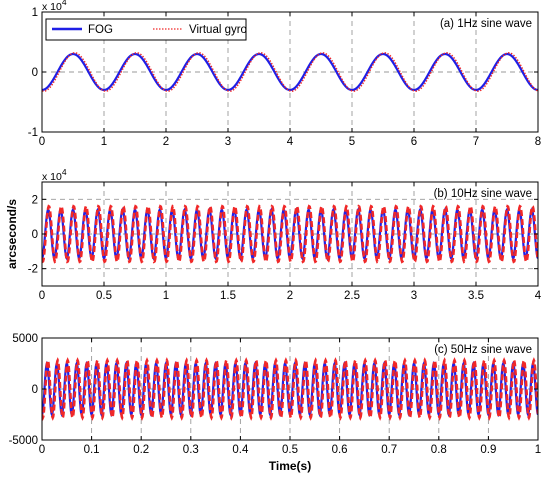  Describe the element at coordinates (33, 133) in the screenshot. I see `y-tick-label: -1` at that location.